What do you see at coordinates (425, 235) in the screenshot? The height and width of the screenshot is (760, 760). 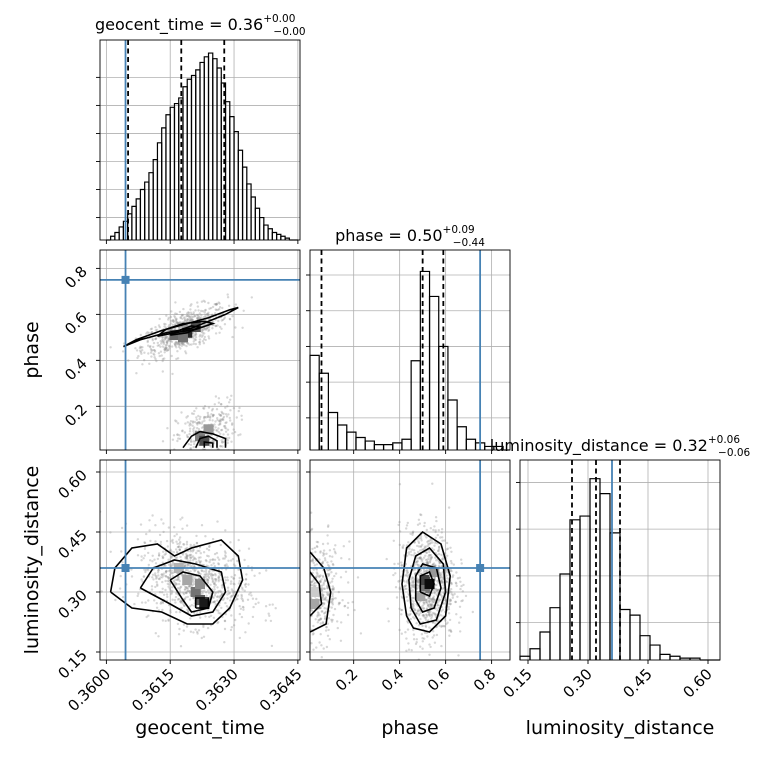 I see `title-value: 0.50` at bounding box center [425, 235].